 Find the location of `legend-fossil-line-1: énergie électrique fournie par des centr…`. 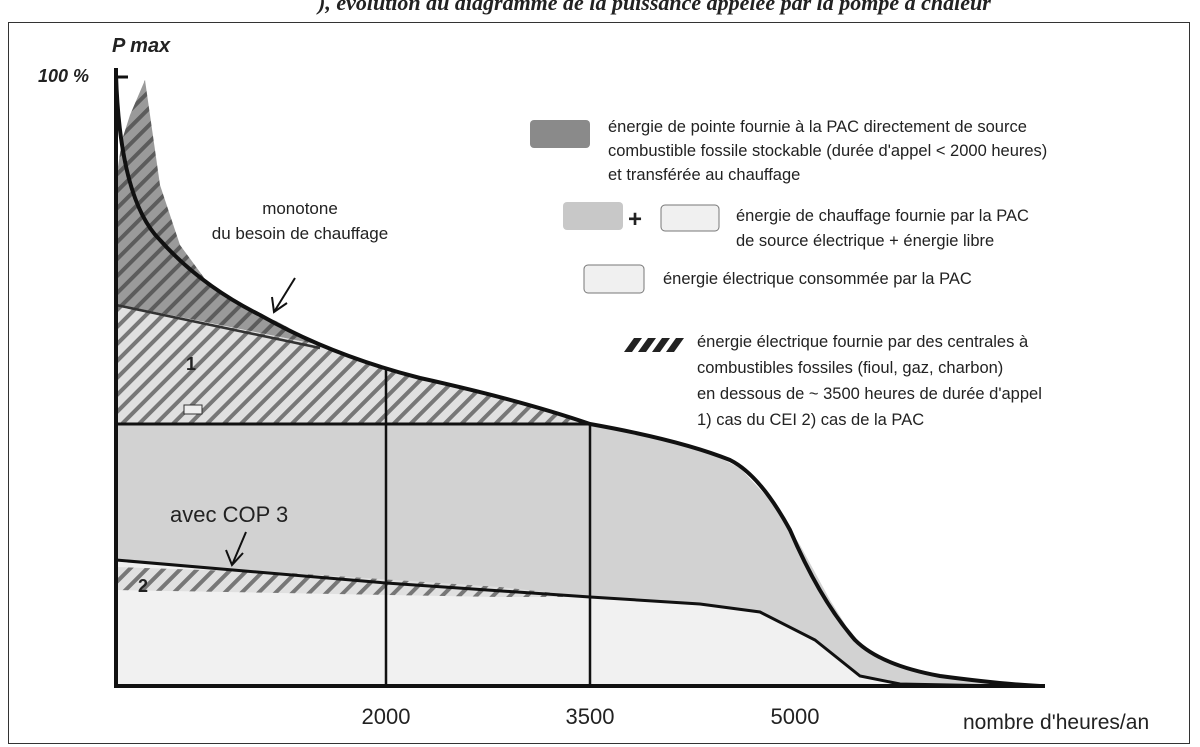

legend-fossil-line-1: énergie électrique fournie par des centr… is located at coordinates (863, 342).